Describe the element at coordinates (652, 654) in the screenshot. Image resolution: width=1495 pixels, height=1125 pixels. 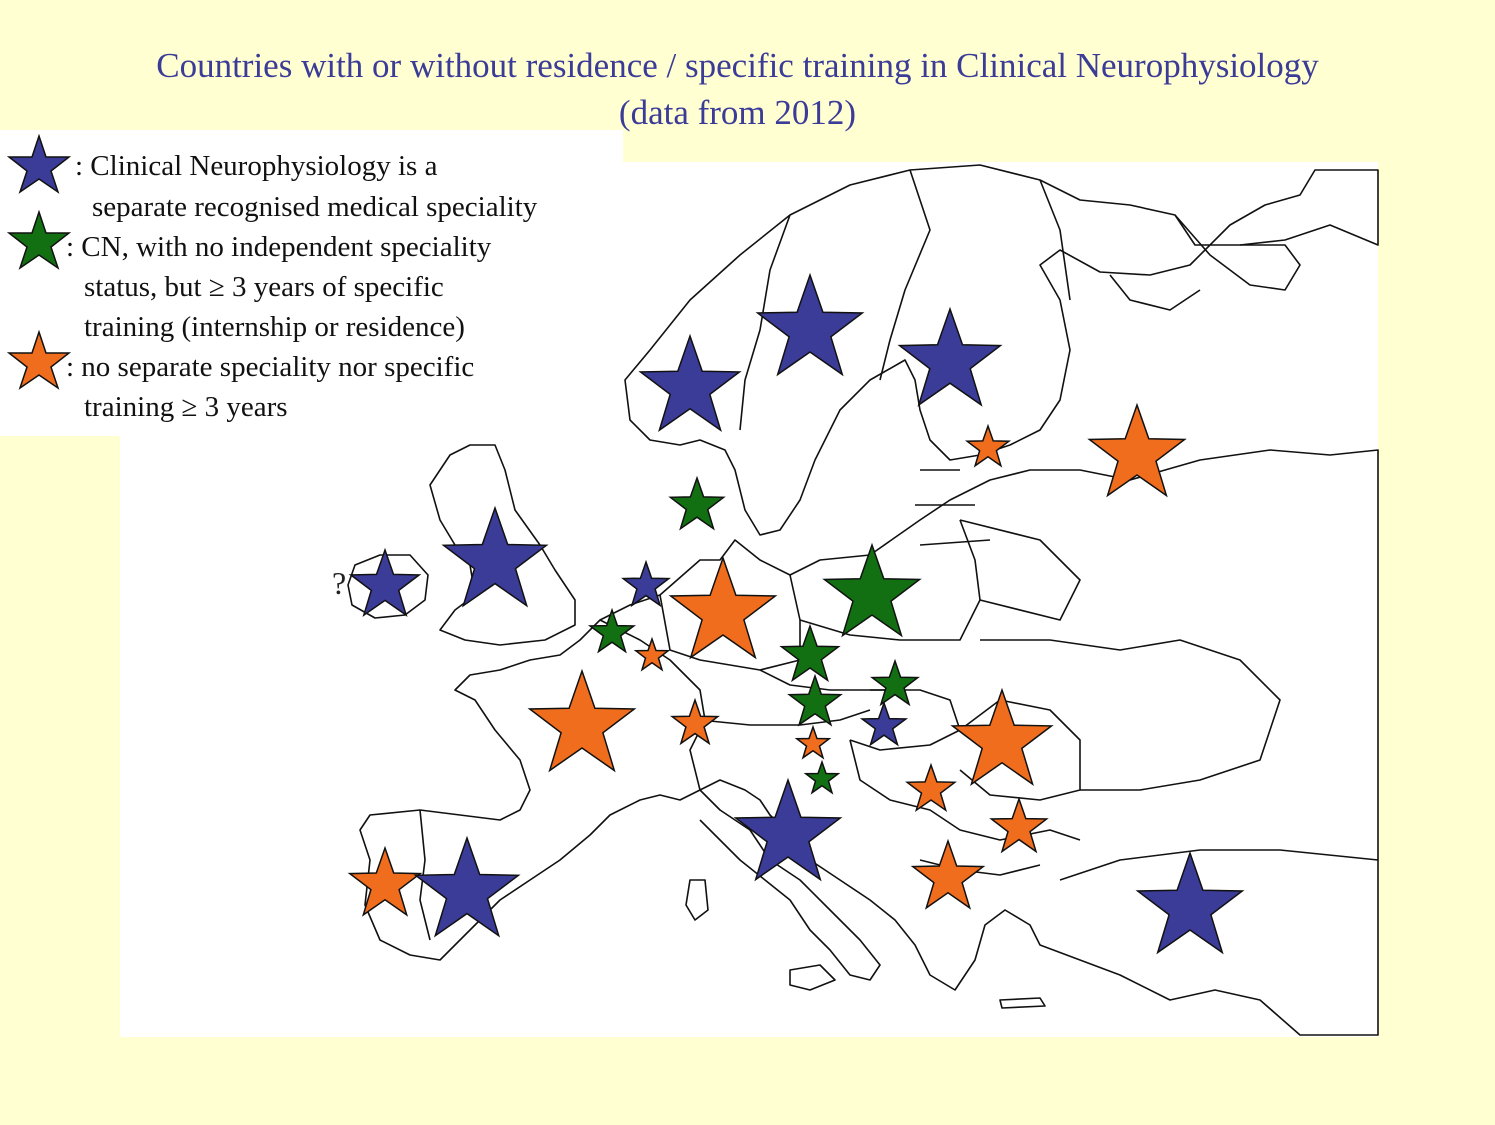
I see `star-marker-luxembourg` at that location.